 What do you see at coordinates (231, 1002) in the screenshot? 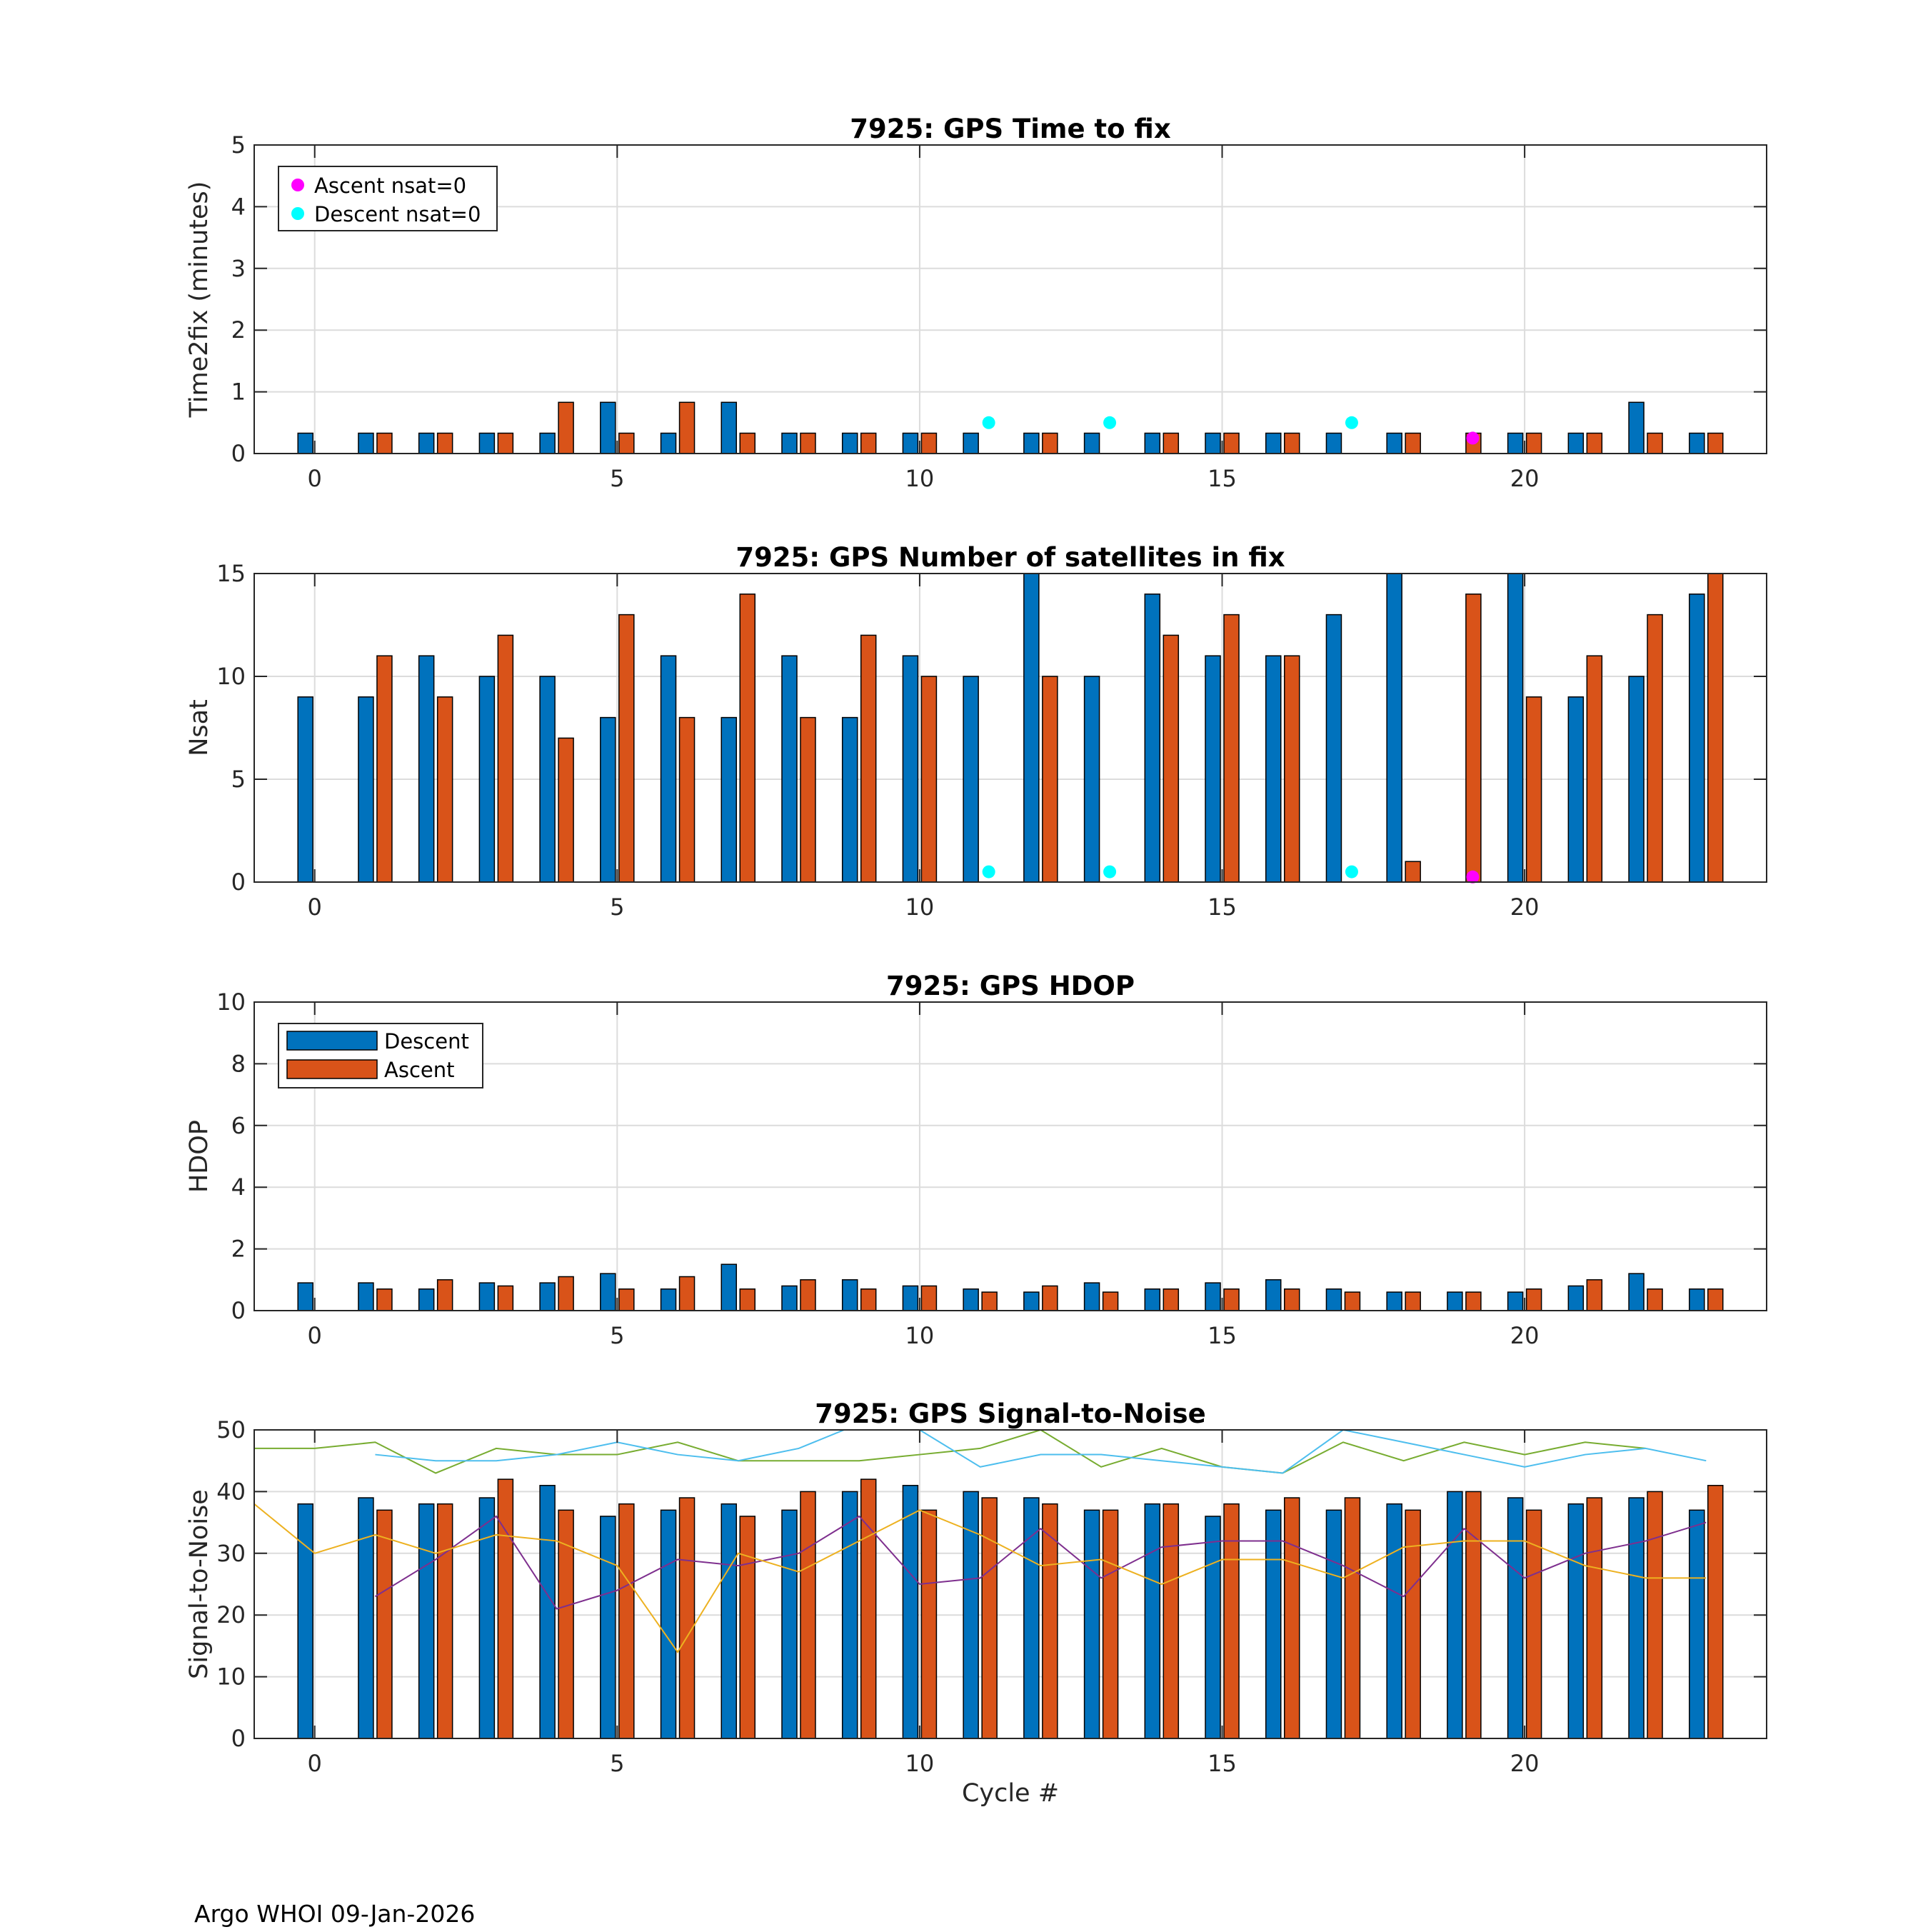
I see `y-tick-label: 10` at bounding box center [231, 1002].